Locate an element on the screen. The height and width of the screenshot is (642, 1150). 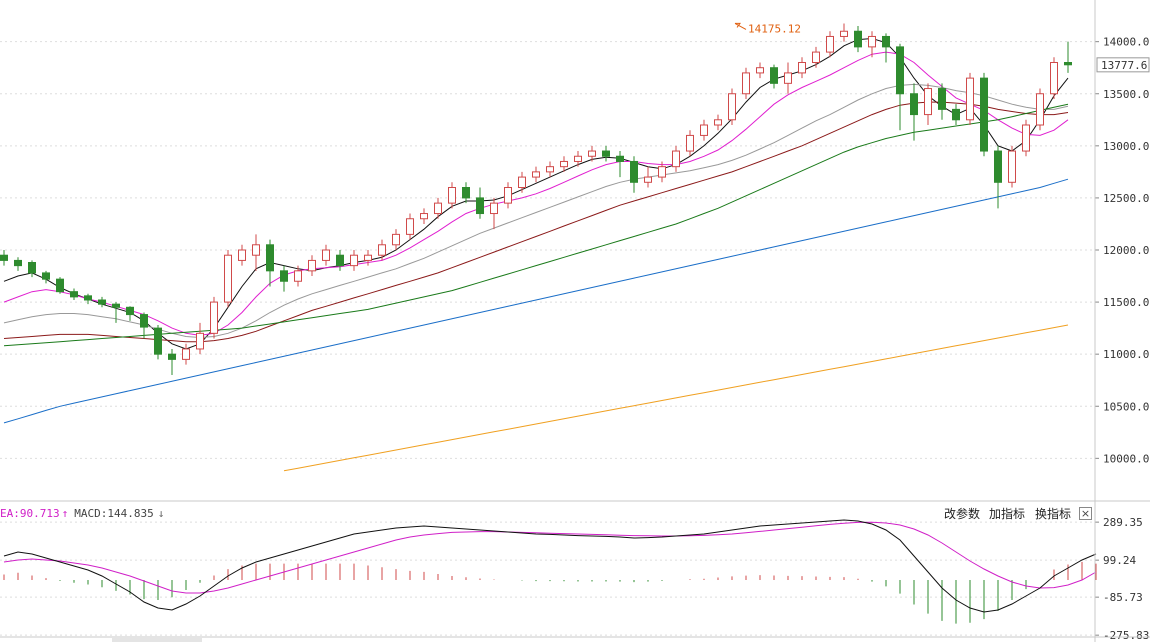
price-tick-label: 11500.0 is located at coordinates (1126, 302).